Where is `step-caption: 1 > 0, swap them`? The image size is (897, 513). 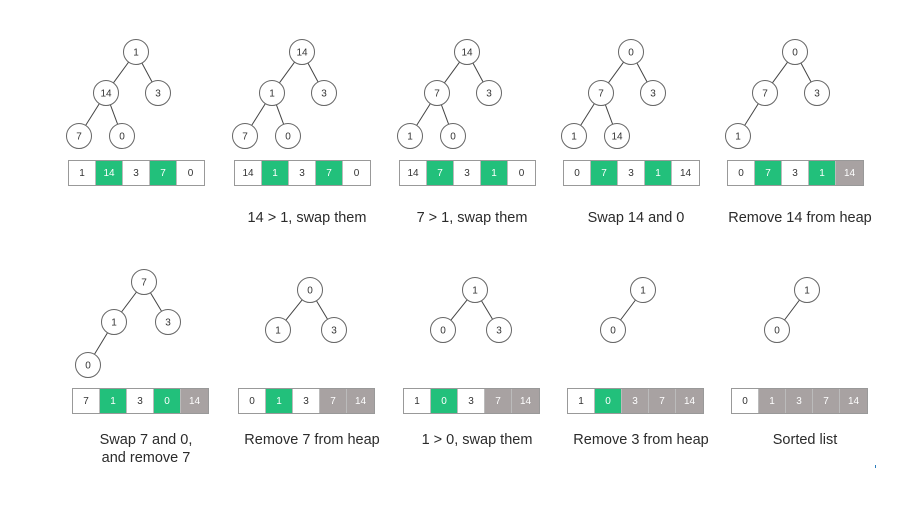 step-caption: 1 > 0, swap them is located at coordinates (477, 440).